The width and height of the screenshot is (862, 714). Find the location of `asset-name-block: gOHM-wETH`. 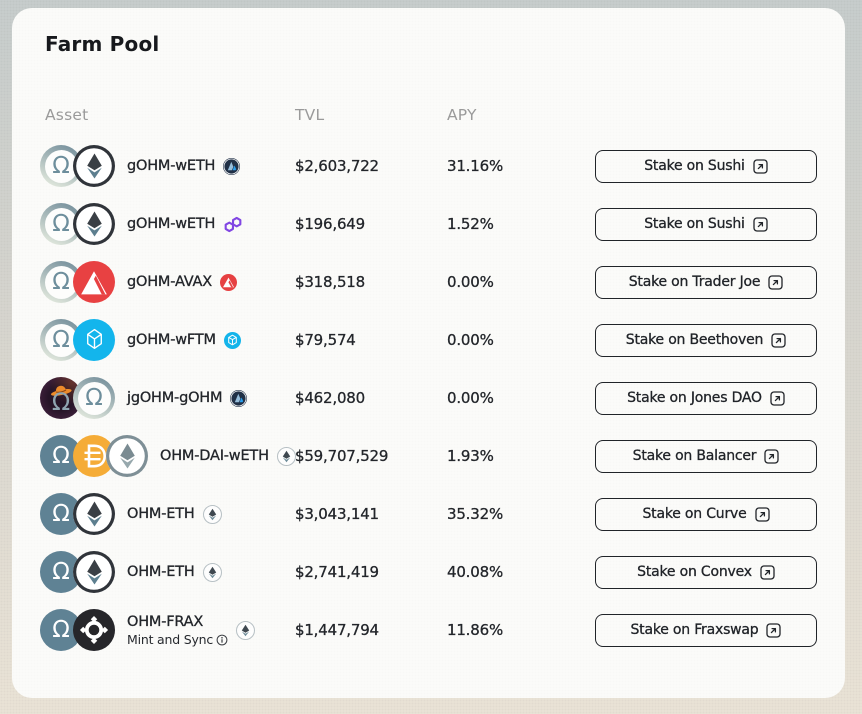

asset-name-block: gOHM-wETH is located at coordinates (171, 224).